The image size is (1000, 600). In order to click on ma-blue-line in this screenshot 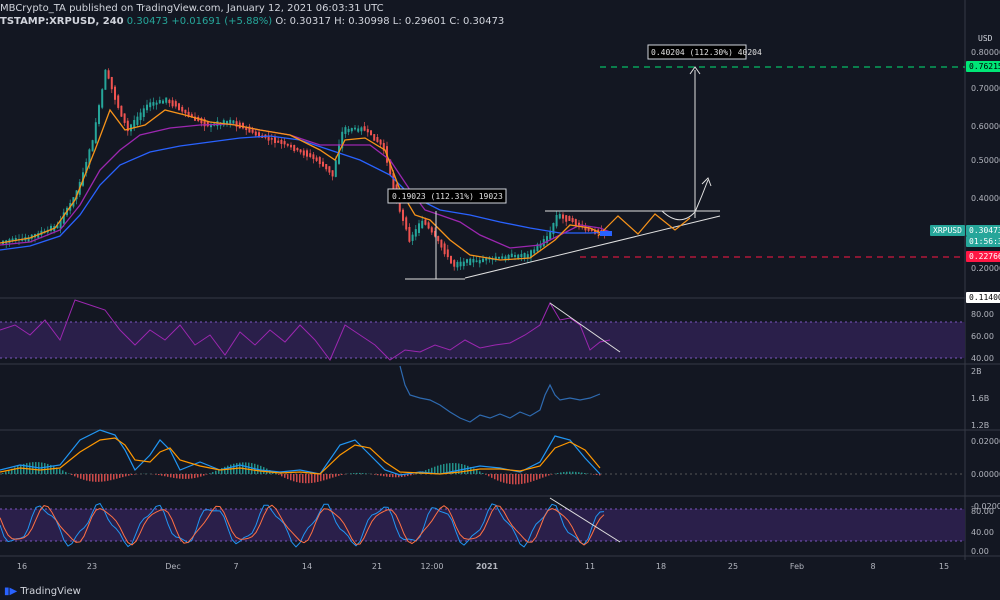, I will do `click(305, 193)`.